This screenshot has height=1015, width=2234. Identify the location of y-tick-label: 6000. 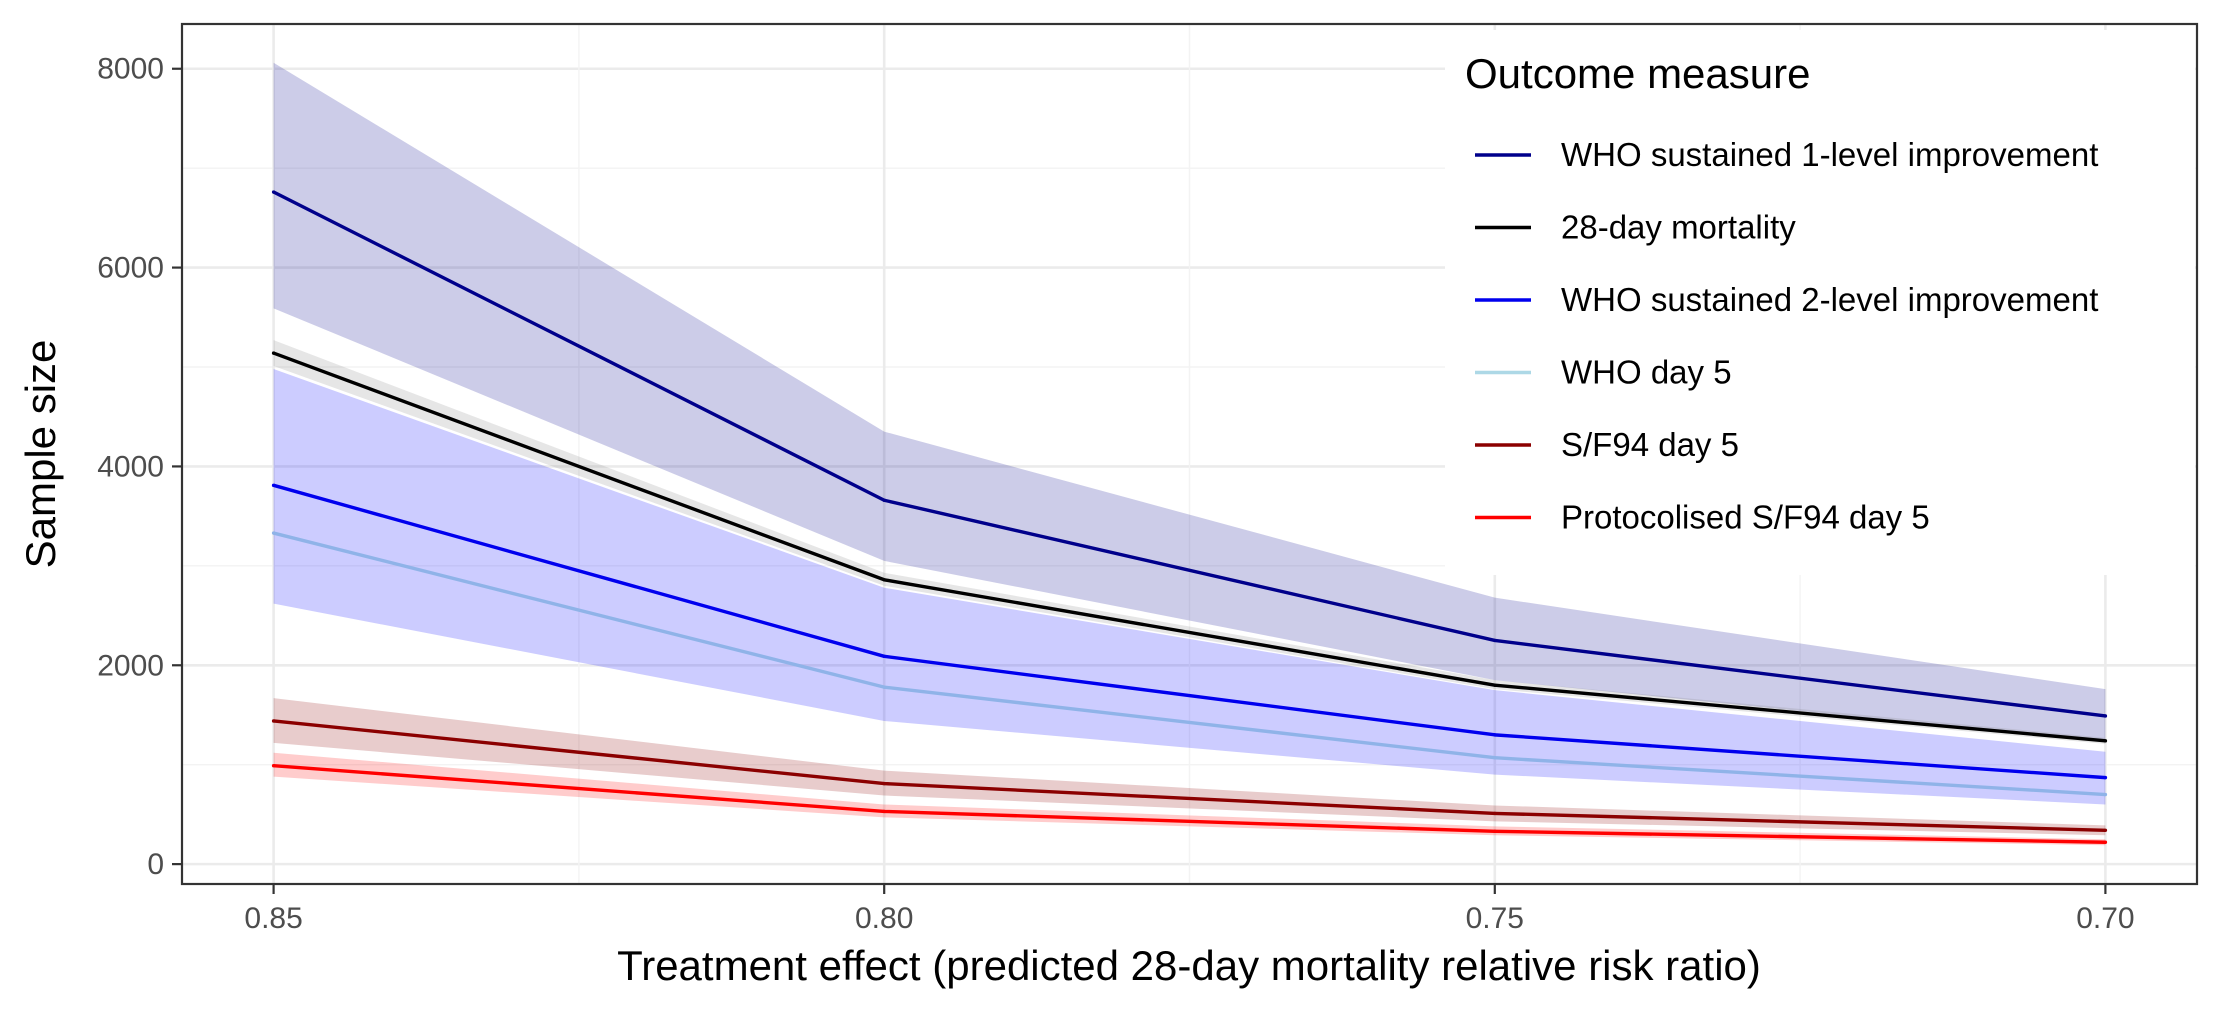
(130, 268).